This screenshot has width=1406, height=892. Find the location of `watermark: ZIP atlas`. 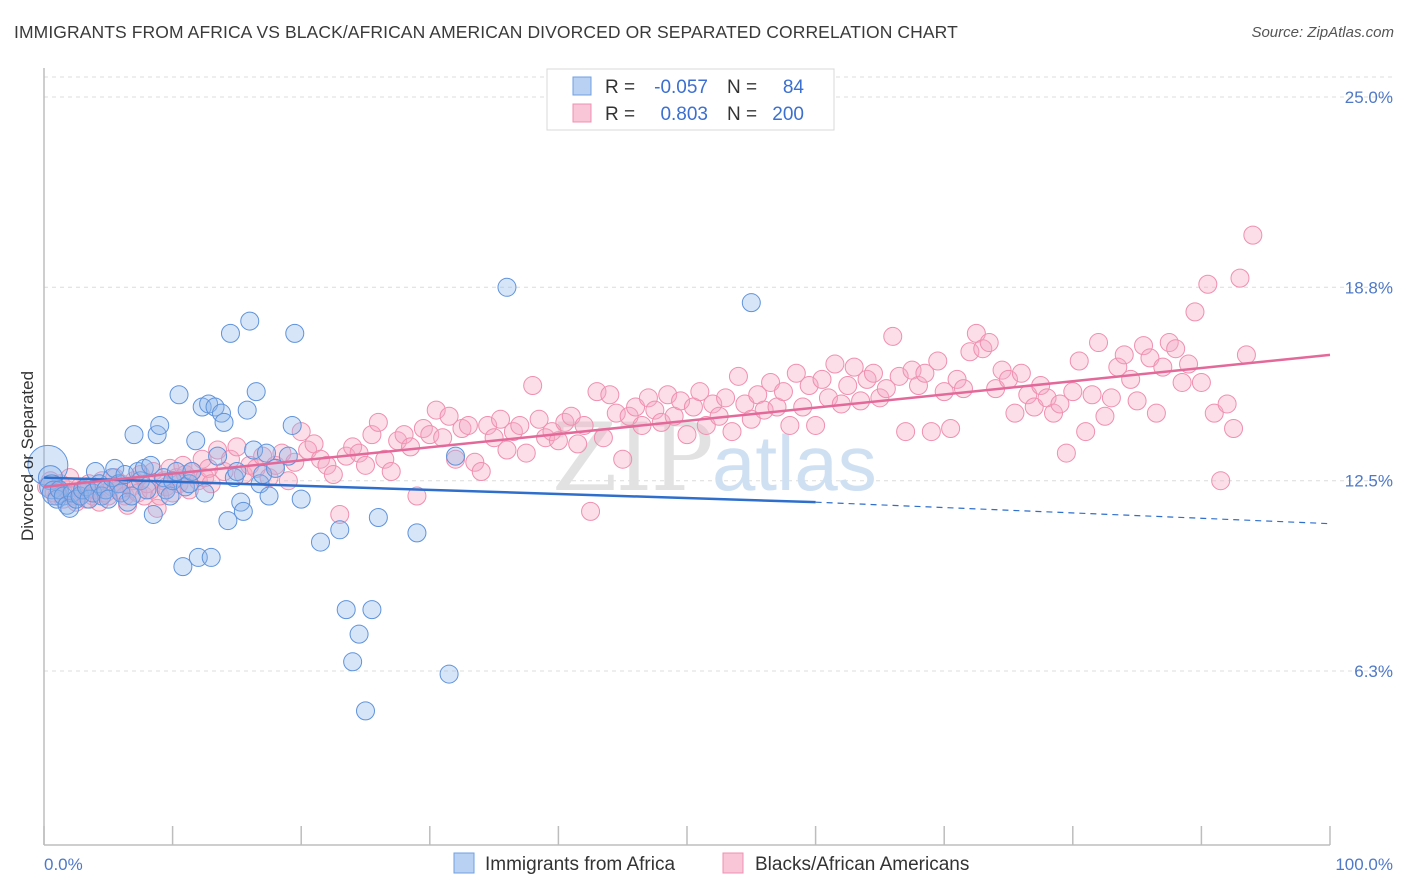

watermark: ZIP atlas is located at coordinates (714, 458).